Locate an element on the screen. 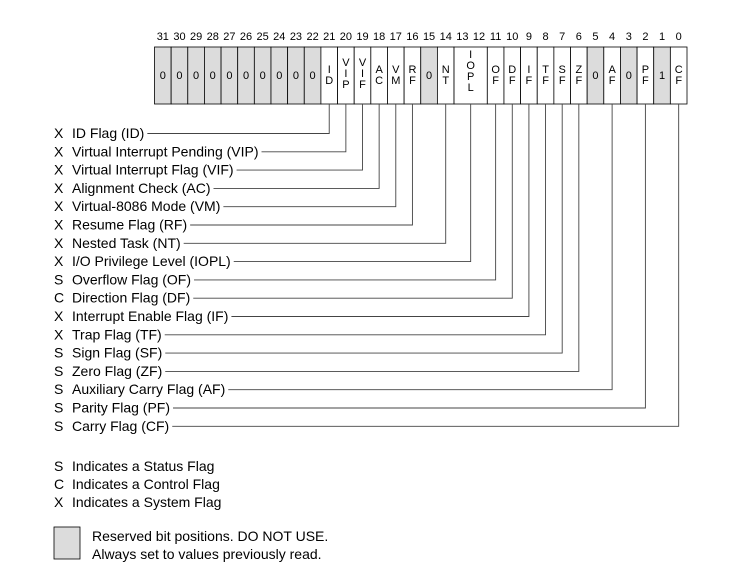 This screenshot has height=573, width=737. flag-name: Nested Task (NT) is located at coordinates (126, 243).